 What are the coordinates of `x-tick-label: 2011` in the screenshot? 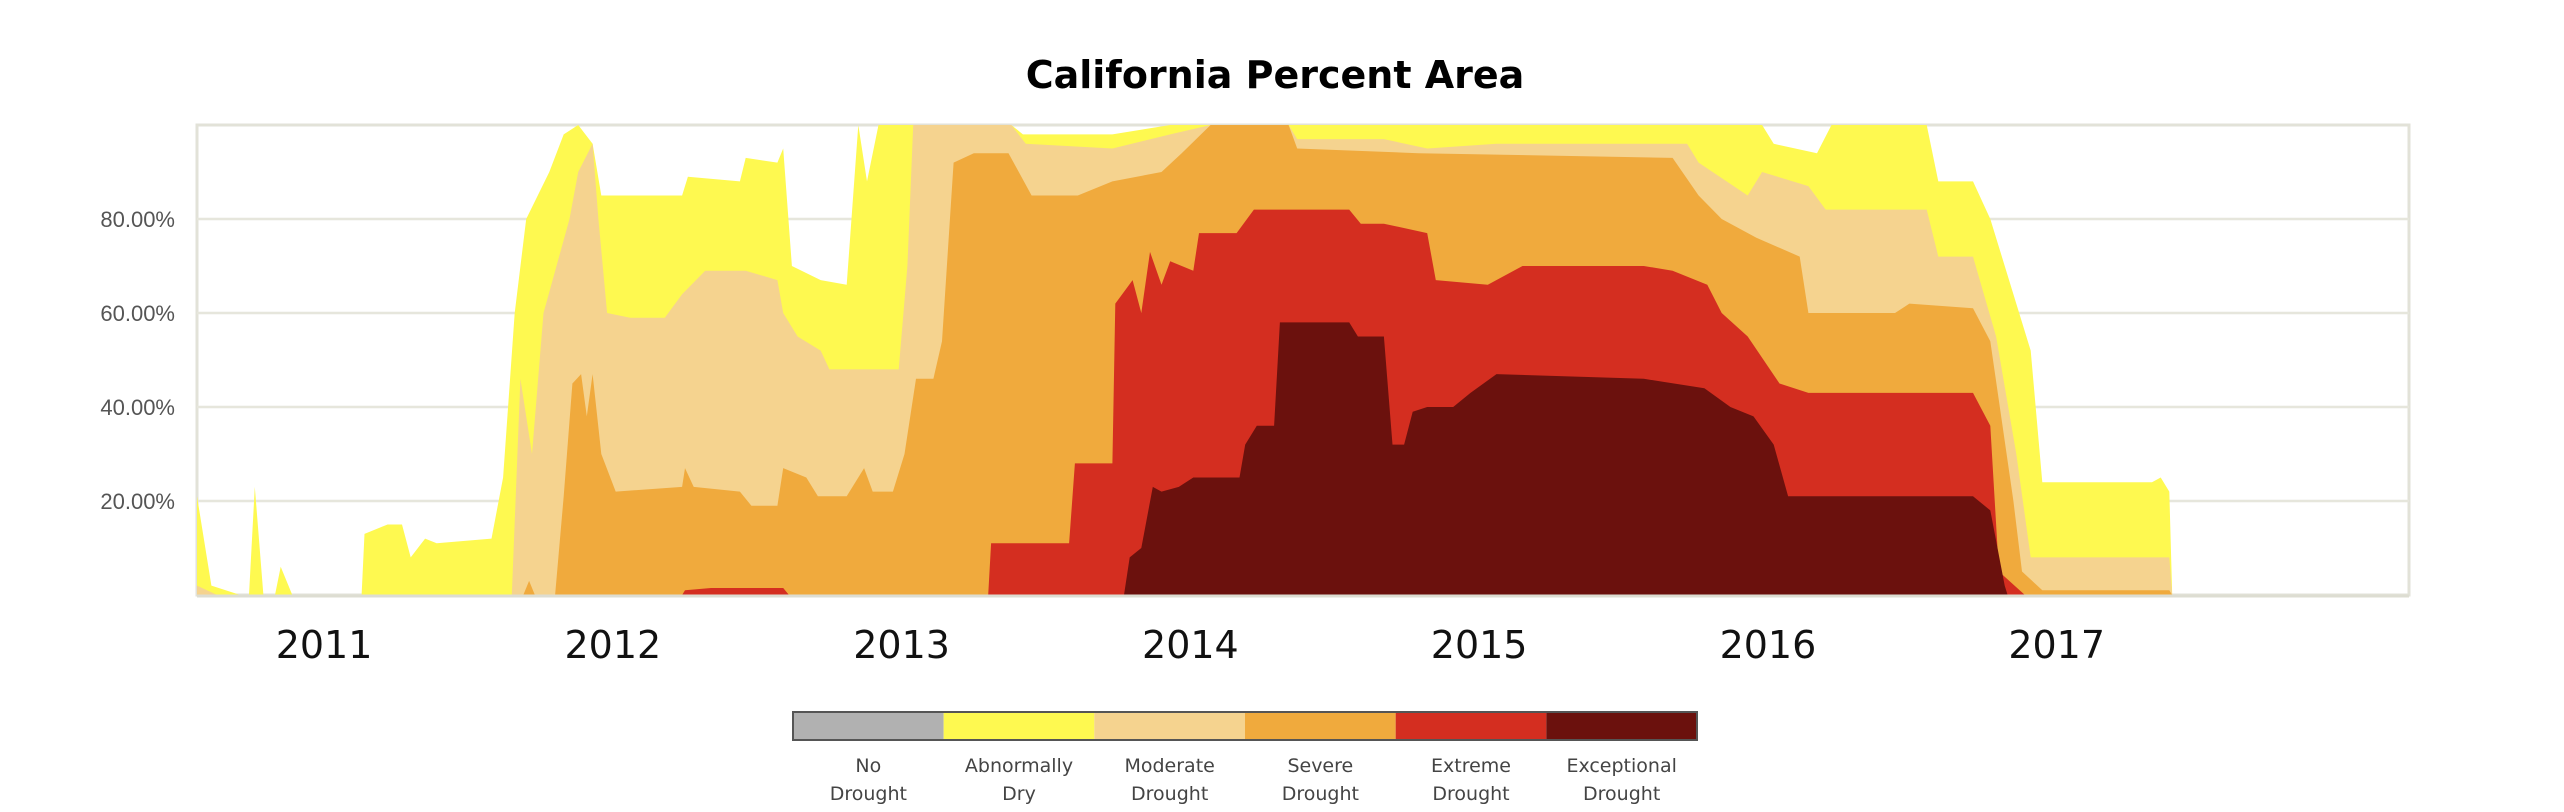 It's located at (324, 645).